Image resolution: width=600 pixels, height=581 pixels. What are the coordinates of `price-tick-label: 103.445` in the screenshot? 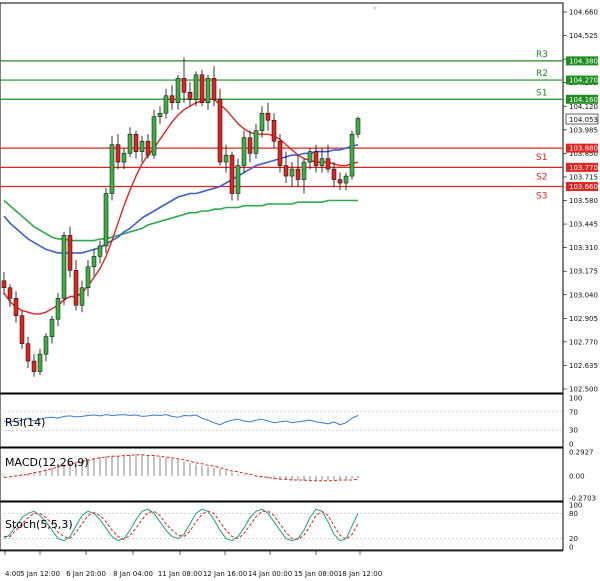 It's located at (583, 225).